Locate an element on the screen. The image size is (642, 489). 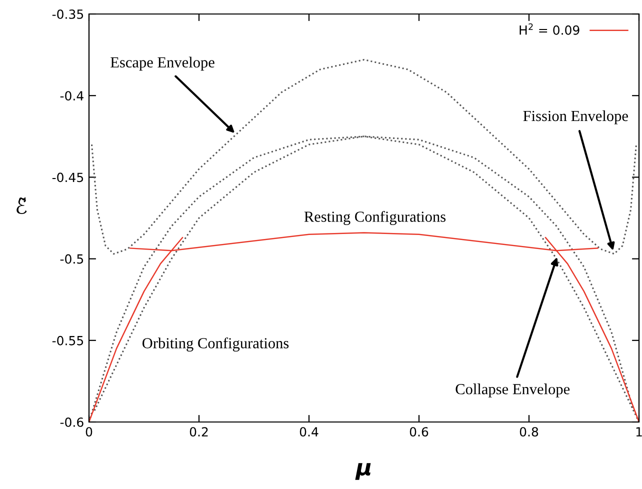
y-tick-label: -0.4 is located at coordinates (72, 96).